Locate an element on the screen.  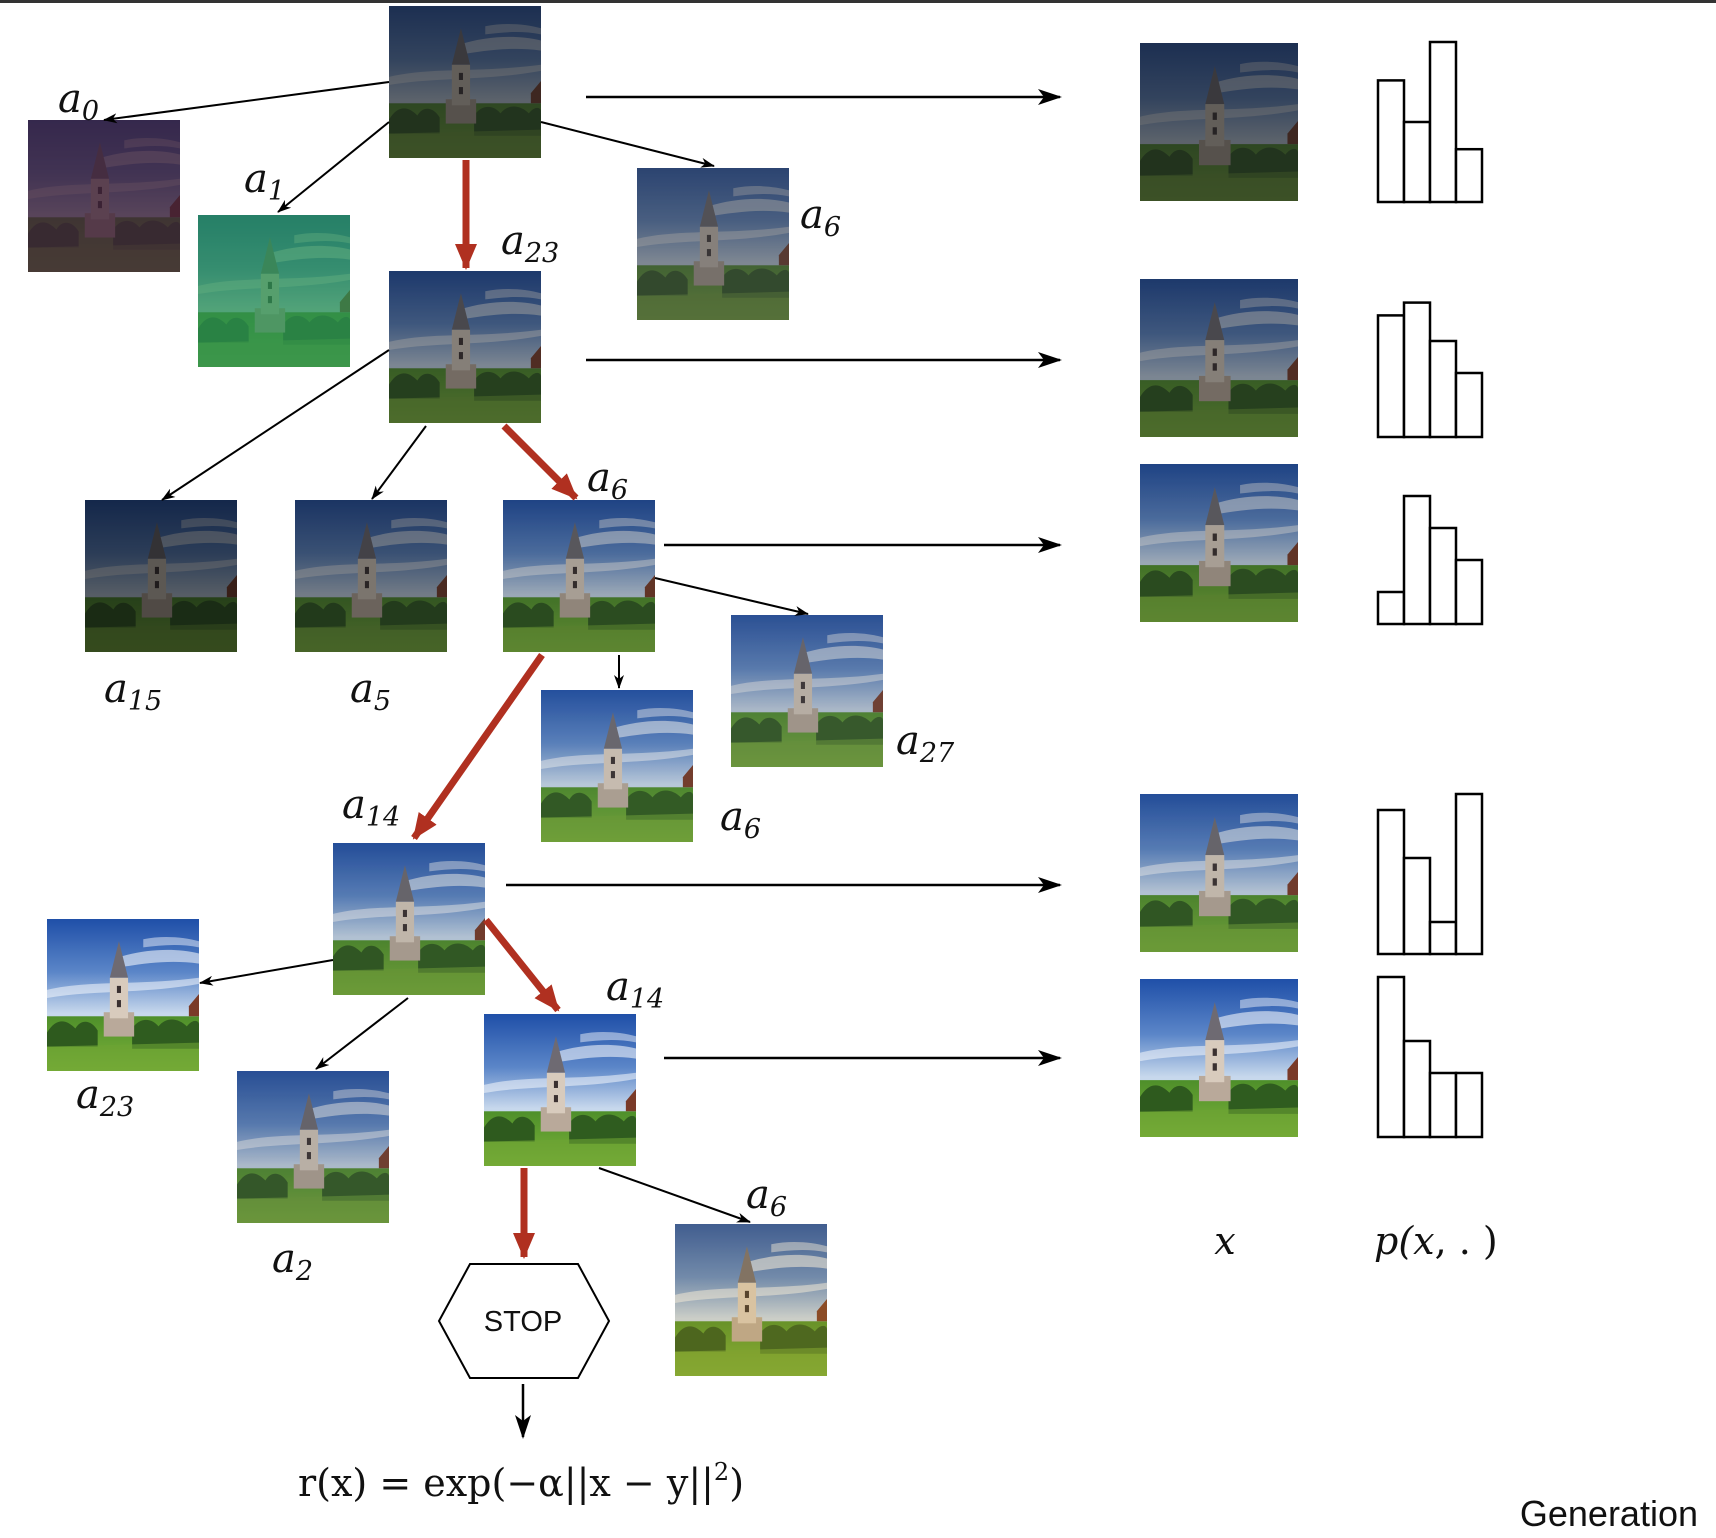
image-l3 is located at coordinates (409, 919).